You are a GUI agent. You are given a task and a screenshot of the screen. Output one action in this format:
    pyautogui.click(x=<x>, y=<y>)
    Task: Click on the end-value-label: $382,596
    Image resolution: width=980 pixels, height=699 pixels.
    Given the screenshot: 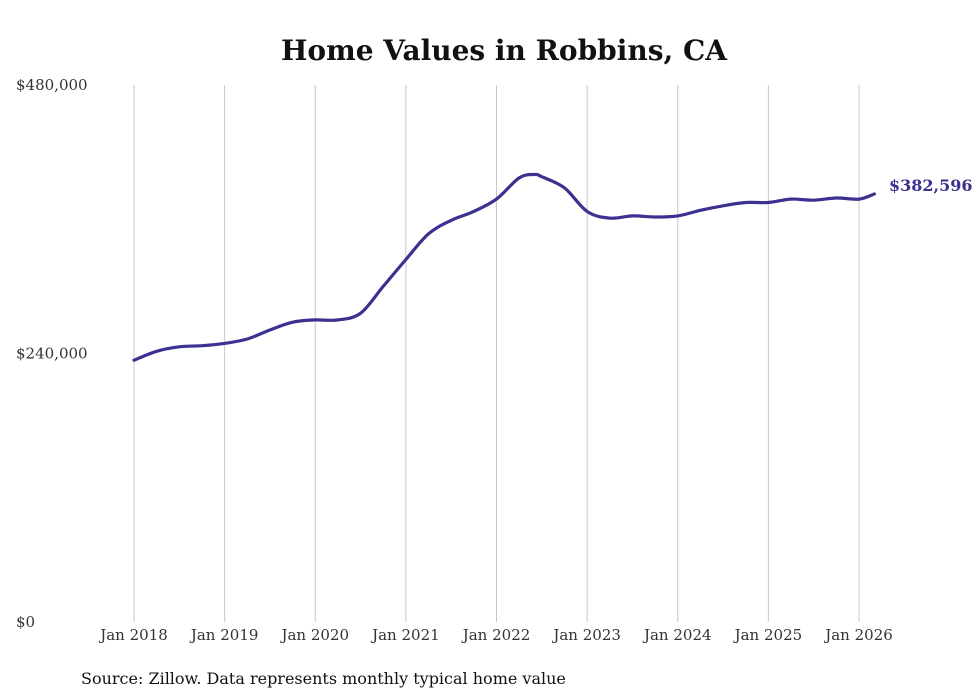 What is the action you would take?
    pyautogui.click(x=931, y=185)
    